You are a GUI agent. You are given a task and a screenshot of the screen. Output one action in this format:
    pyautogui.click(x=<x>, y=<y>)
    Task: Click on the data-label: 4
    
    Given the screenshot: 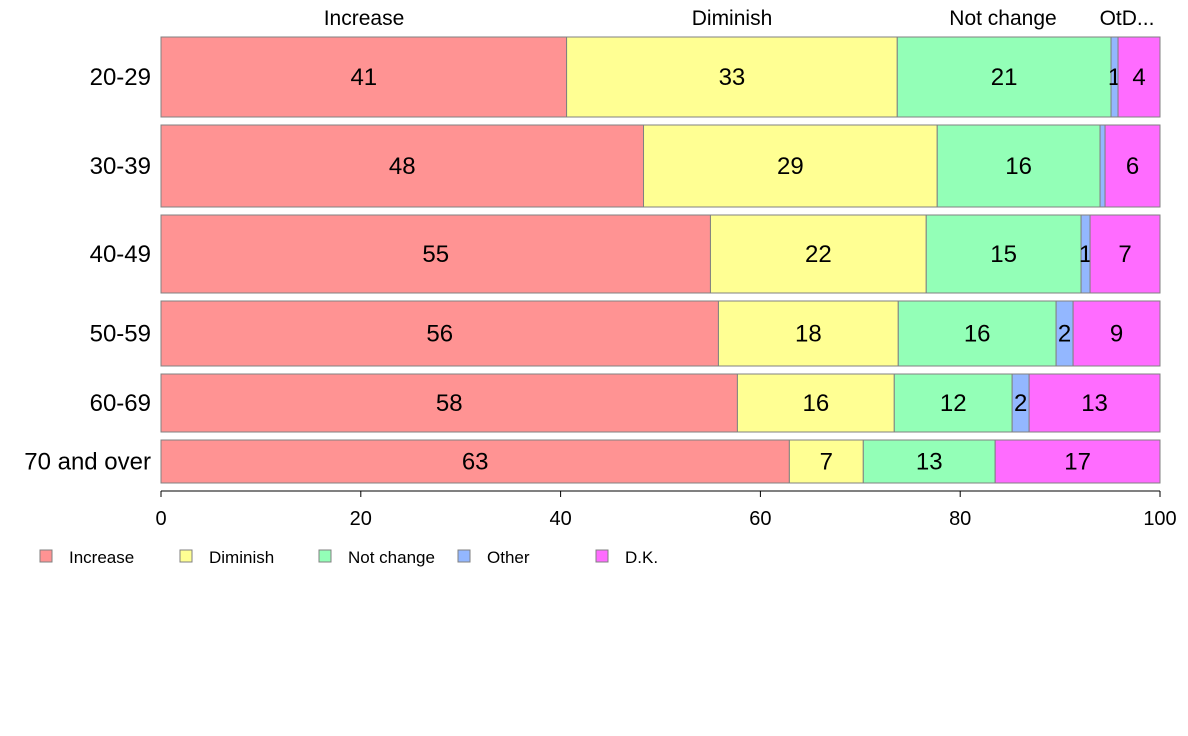 What is the action you would take?
    pyautogui.click(x=1138, y=77)
    